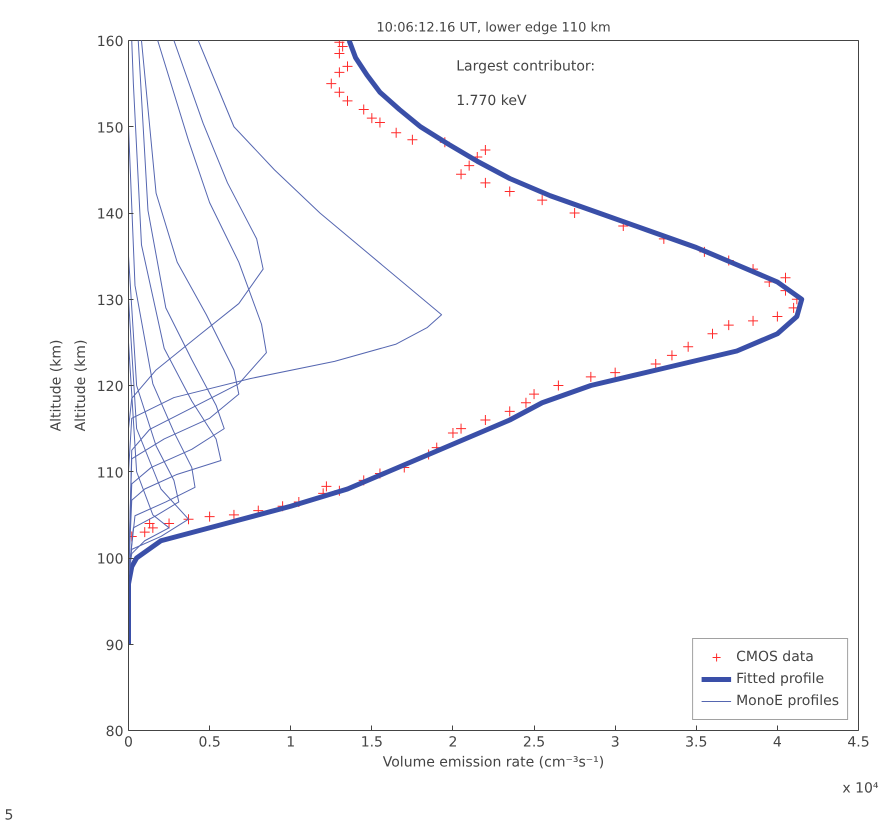  I want to click on legend-label: Fitted profile, so click(780, 679).